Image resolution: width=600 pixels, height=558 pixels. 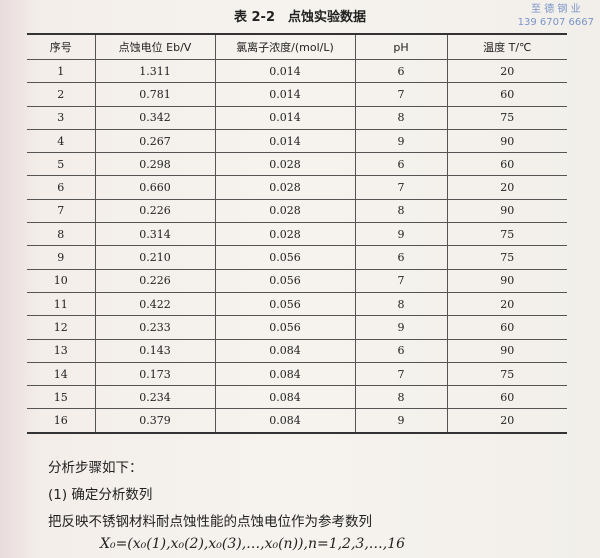 I want to click on column-header: pH, so click(x=401, y=46).